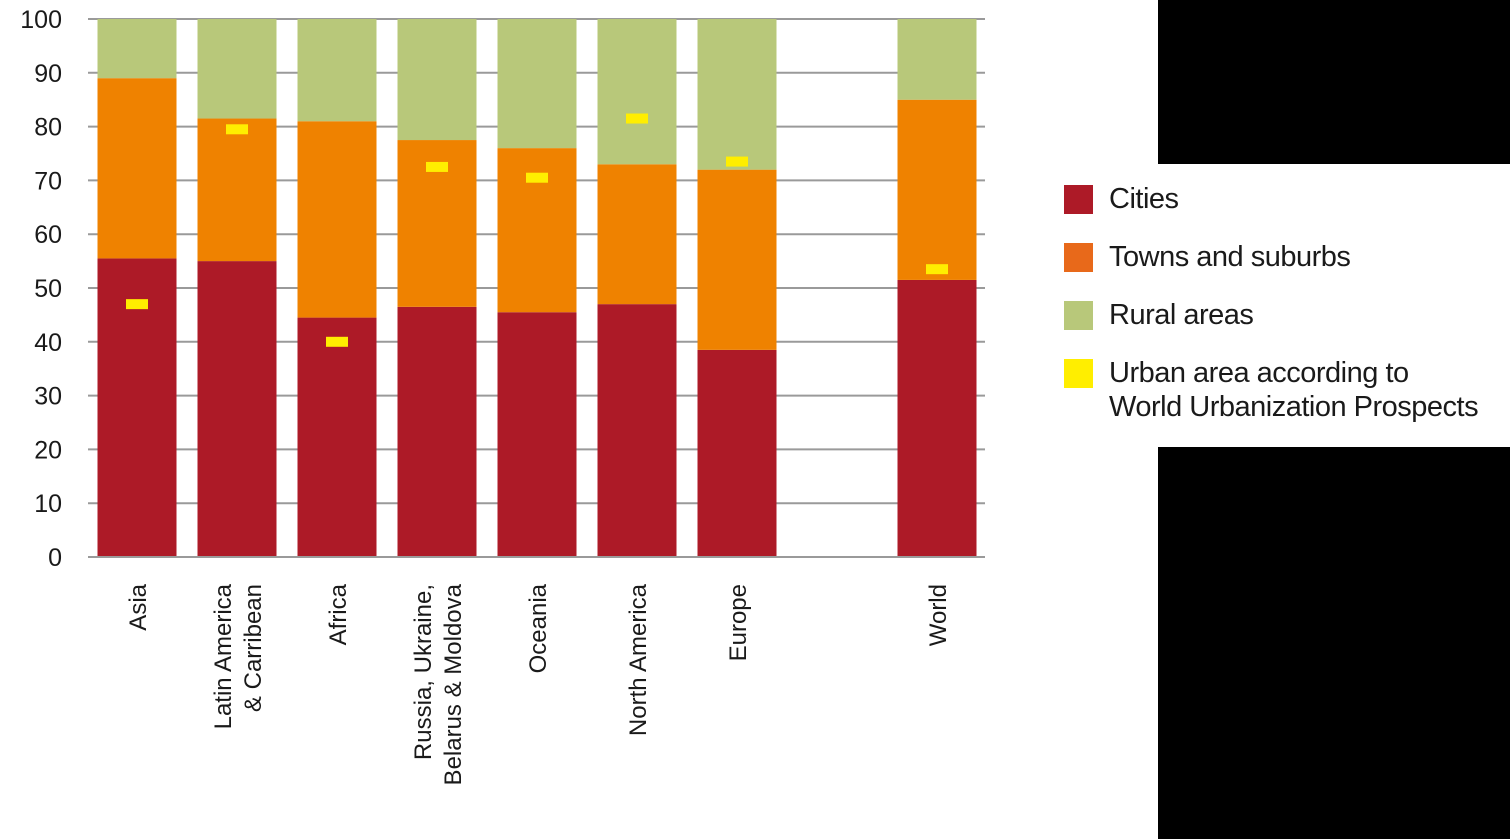  Describe the element at coordinates (1078, 199) in the screenshot. I see `legend-swatch-cities` at that location.